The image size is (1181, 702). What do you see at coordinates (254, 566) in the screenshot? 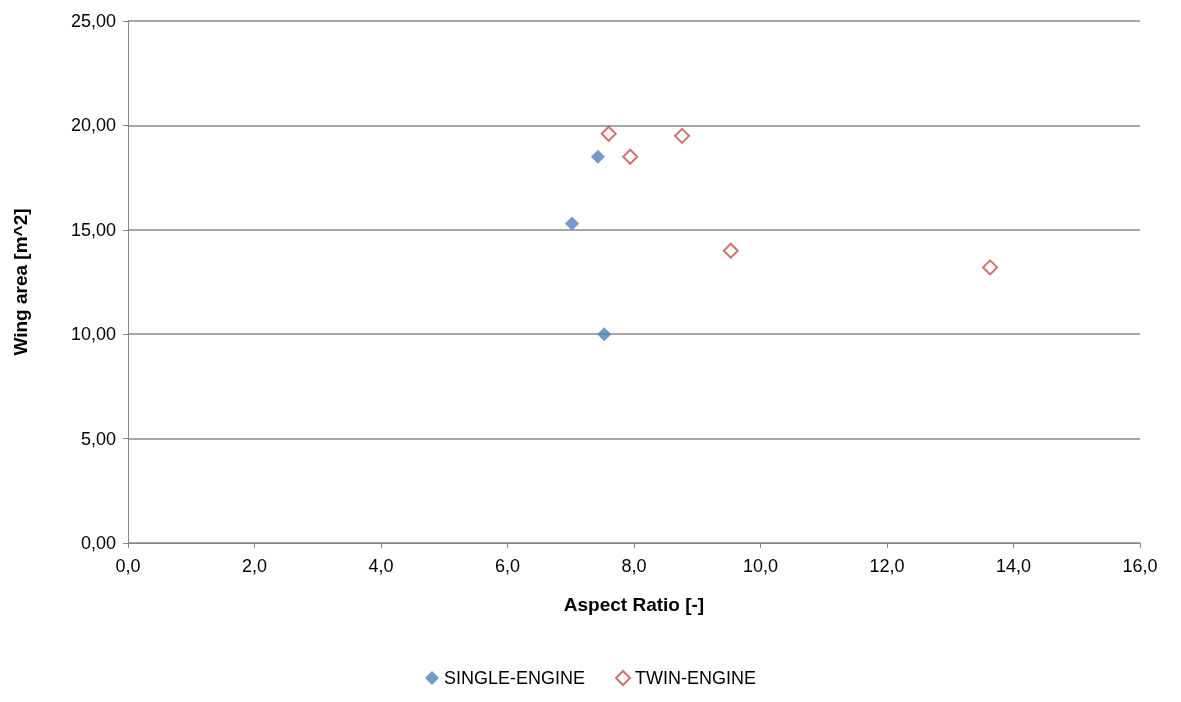
I see `x-tick-label: 2,0` at bounding box center [254, 566].